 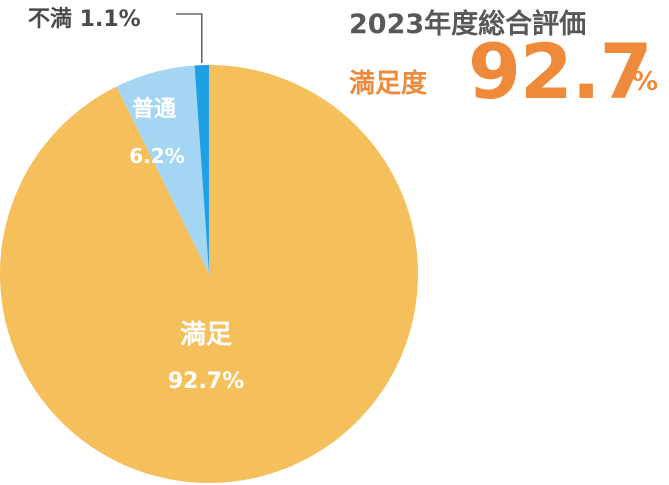 I want to click on label-normal-value: 6.2%, so click(x=156, y=156).